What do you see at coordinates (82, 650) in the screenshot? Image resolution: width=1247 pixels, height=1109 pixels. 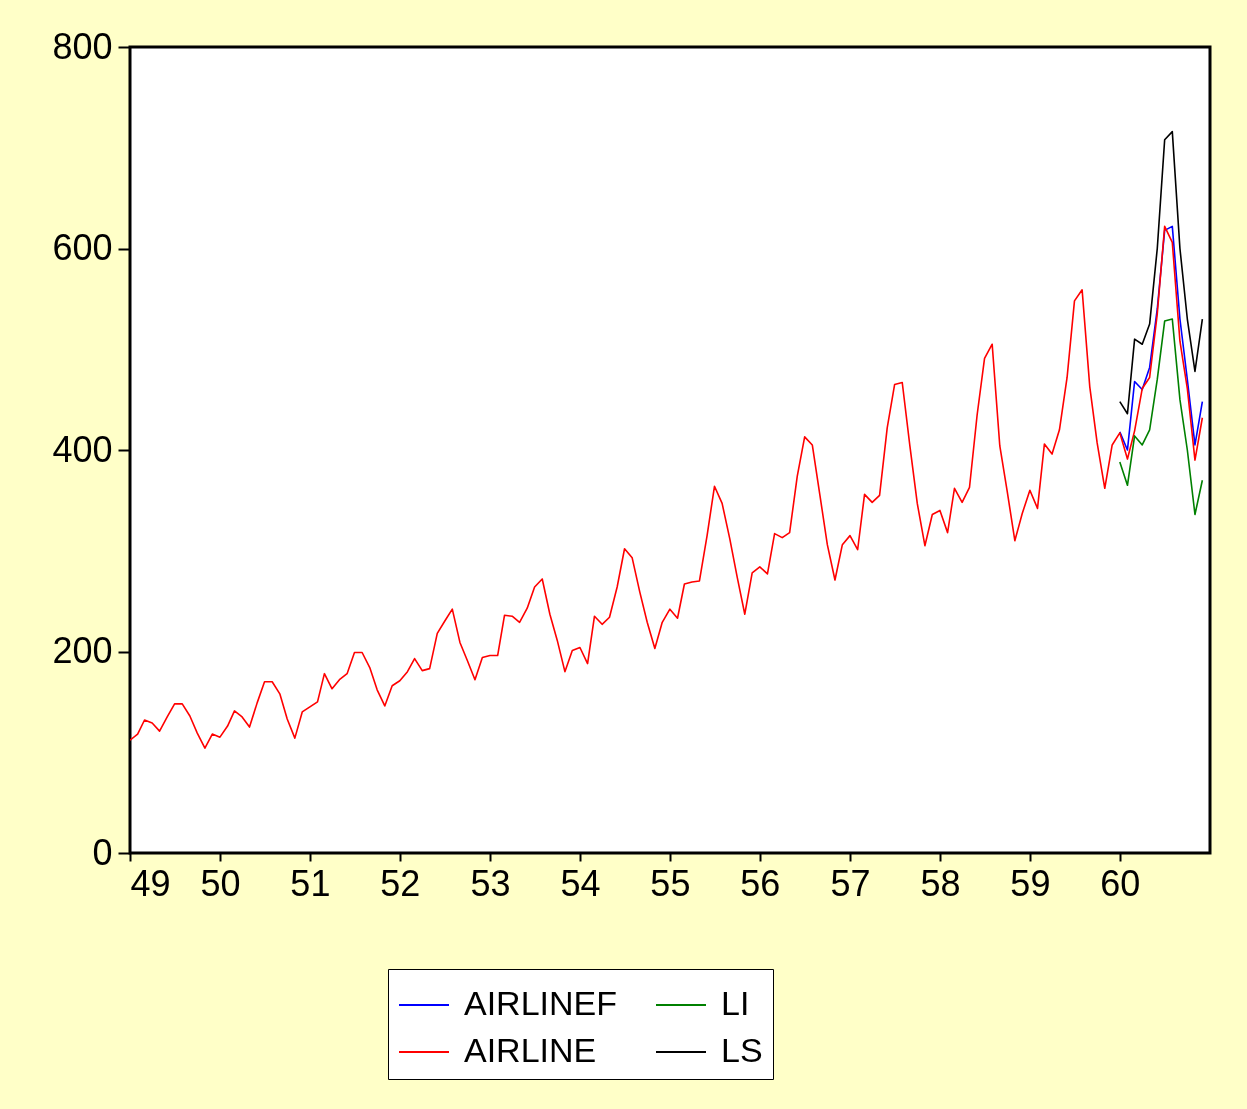 I see `y-tick-label: 200` at bounding box center [82, 650].